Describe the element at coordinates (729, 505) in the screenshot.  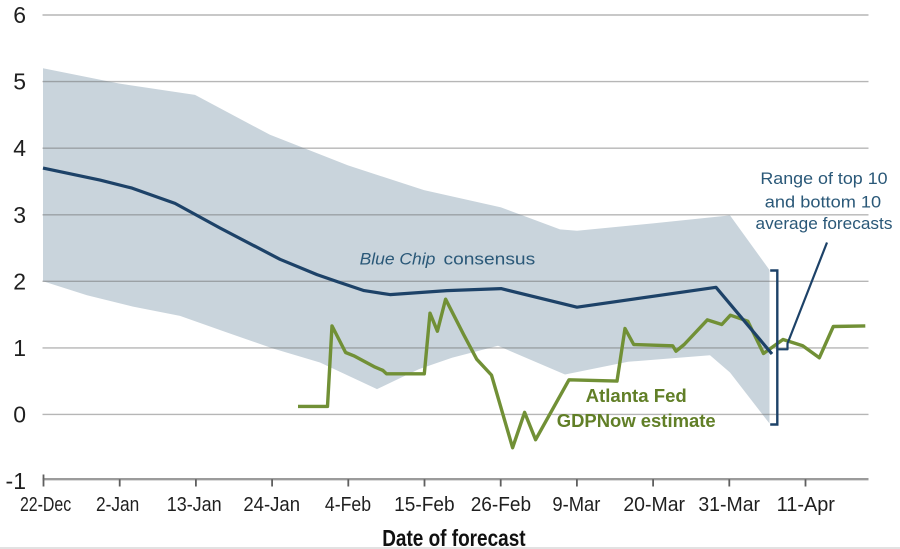
I see `svg-text: 31-Mar` at that location.